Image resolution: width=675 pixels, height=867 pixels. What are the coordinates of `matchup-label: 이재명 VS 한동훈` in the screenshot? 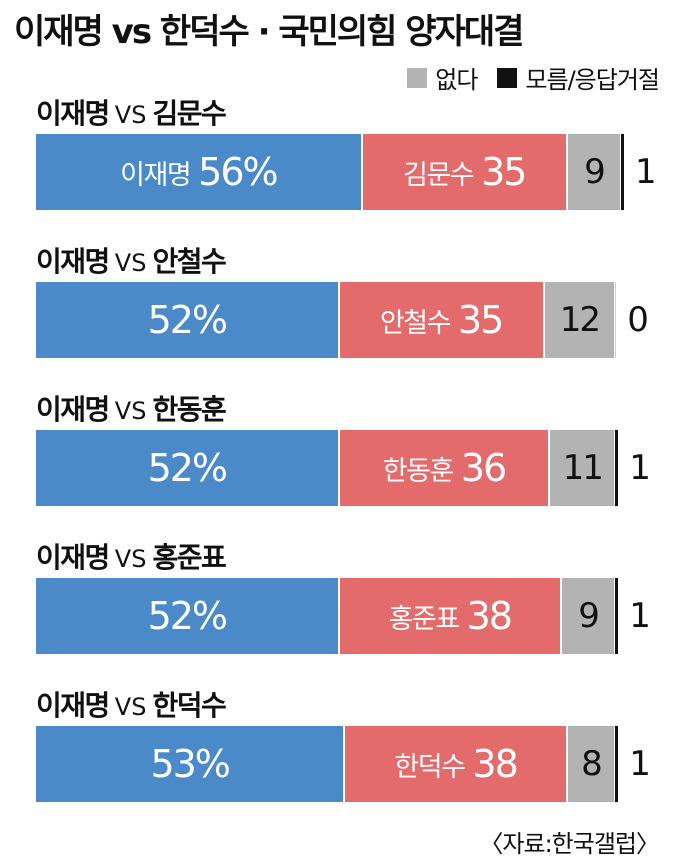 It's located at (131, 408).